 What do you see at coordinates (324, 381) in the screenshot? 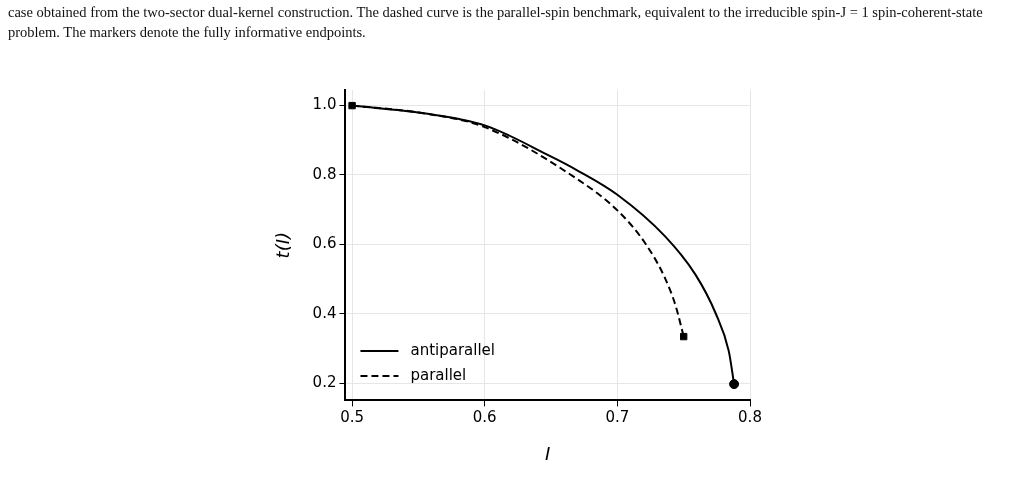
I see `y-tick-label: 0.2` at bounding box center [324, 381].